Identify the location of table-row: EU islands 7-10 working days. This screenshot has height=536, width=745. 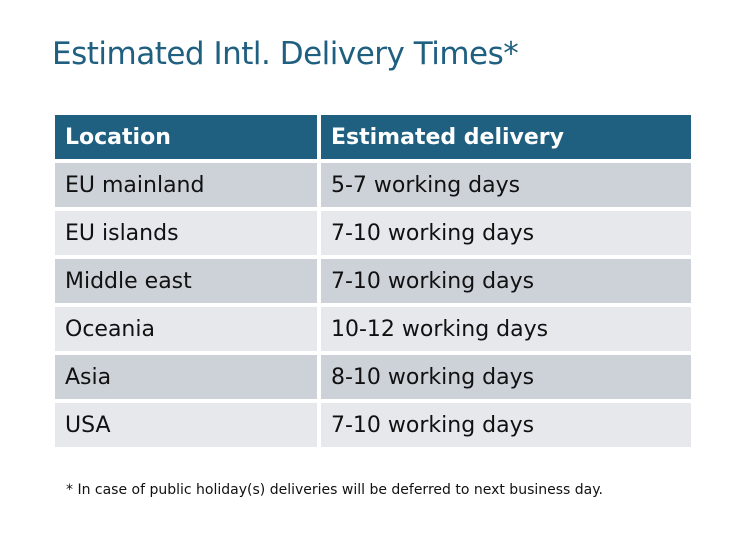
(373, 233).